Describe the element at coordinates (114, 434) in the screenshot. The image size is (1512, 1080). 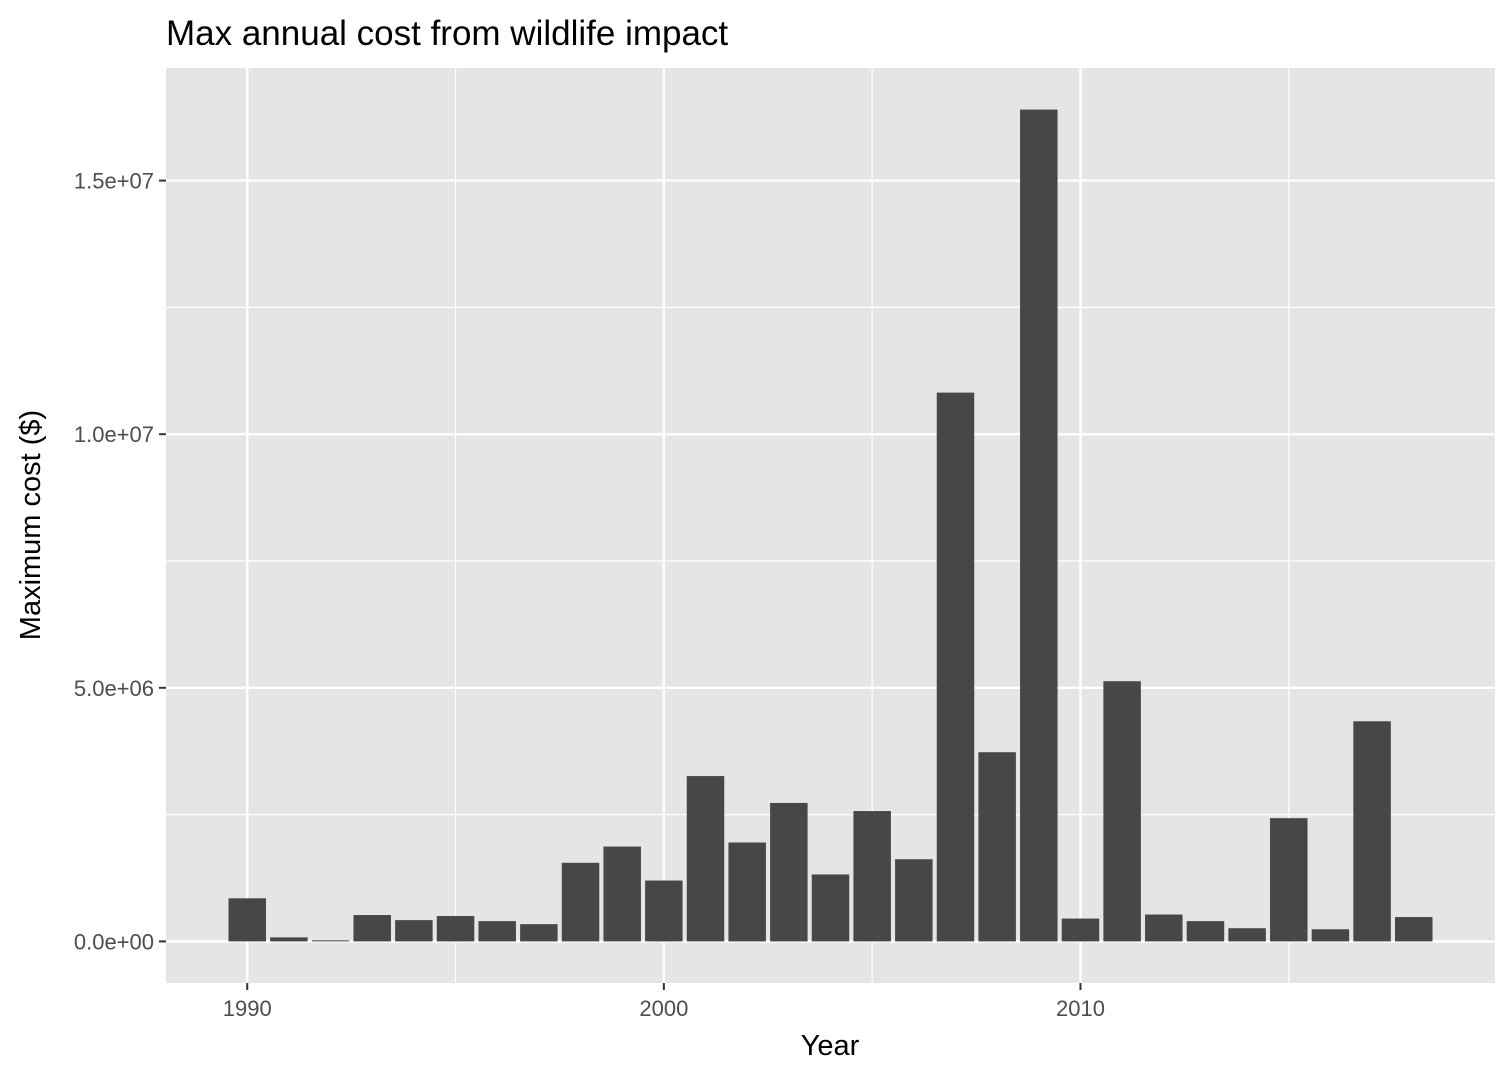
I see `y-tick-label: 1.0e+07` at that location.